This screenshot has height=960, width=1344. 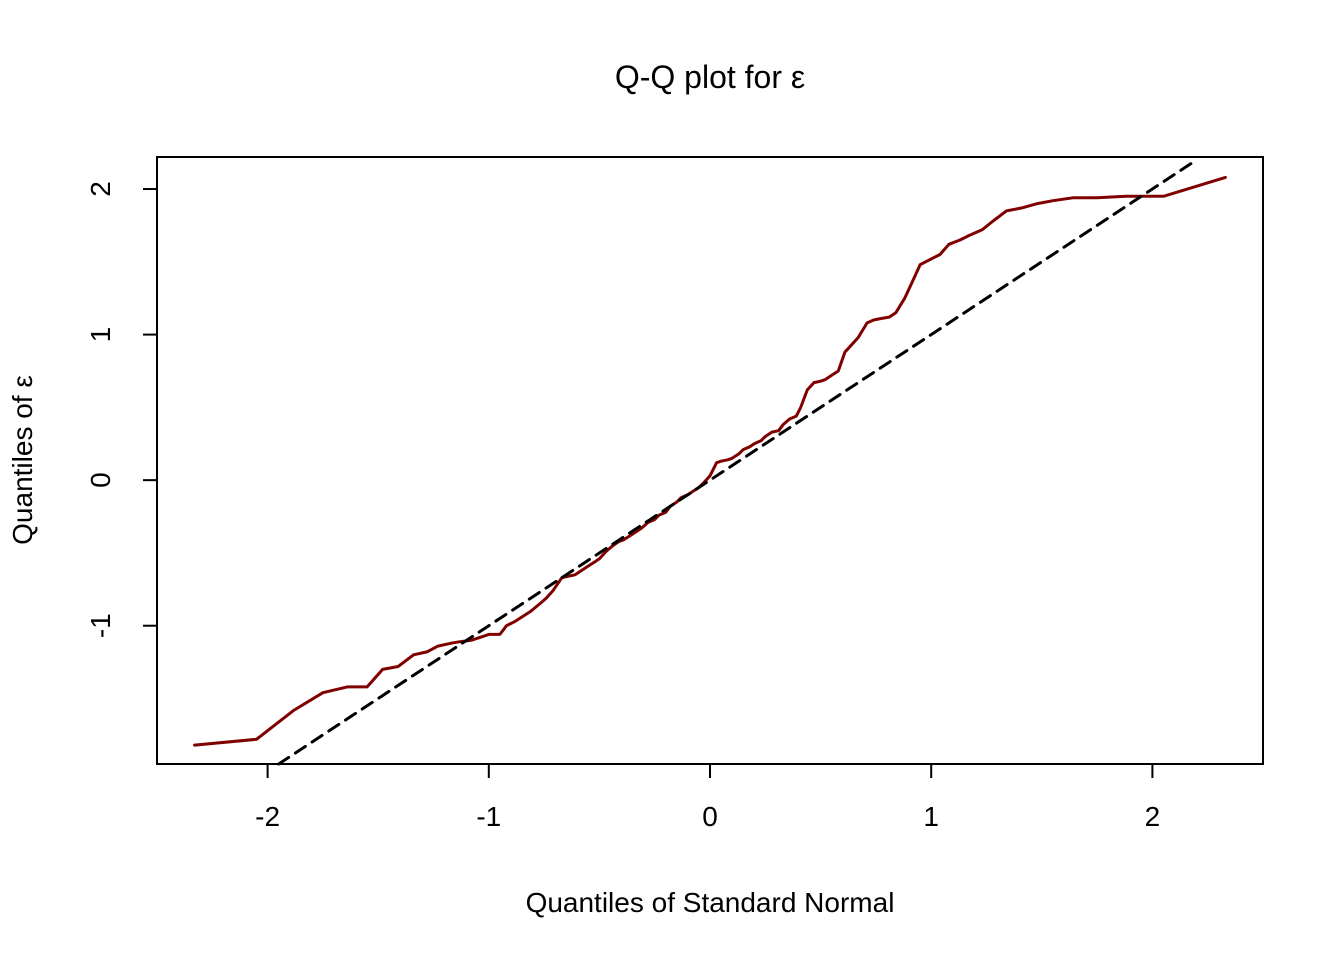 I want to click on x-axis: -2 -1 0 1 2, so click(x=708, y=797).